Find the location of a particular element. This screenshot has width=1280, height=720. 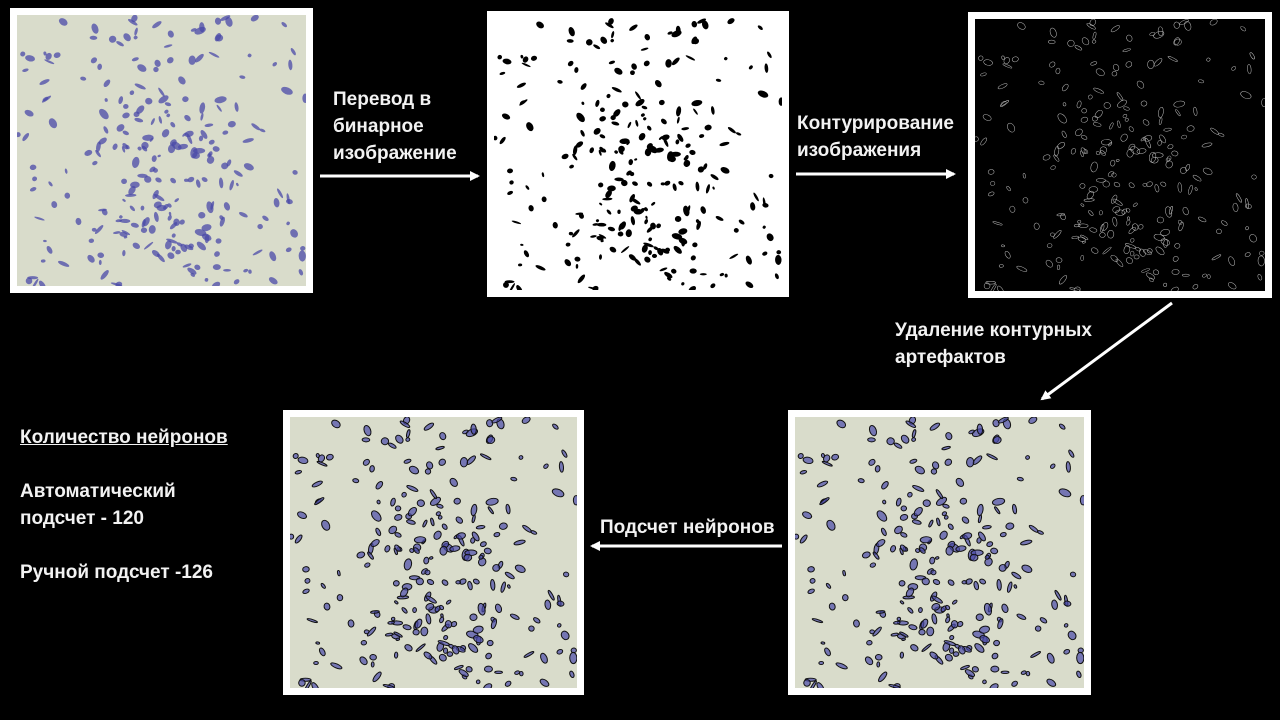

original-micrograph is located at coordinates (161, 150).